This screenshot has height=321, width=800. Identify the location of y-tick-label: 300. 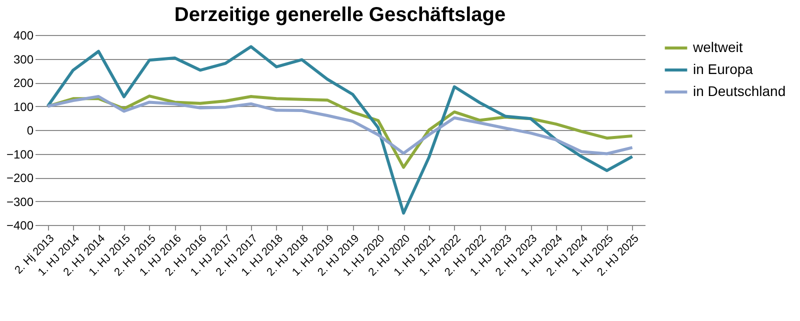
(23, 59).